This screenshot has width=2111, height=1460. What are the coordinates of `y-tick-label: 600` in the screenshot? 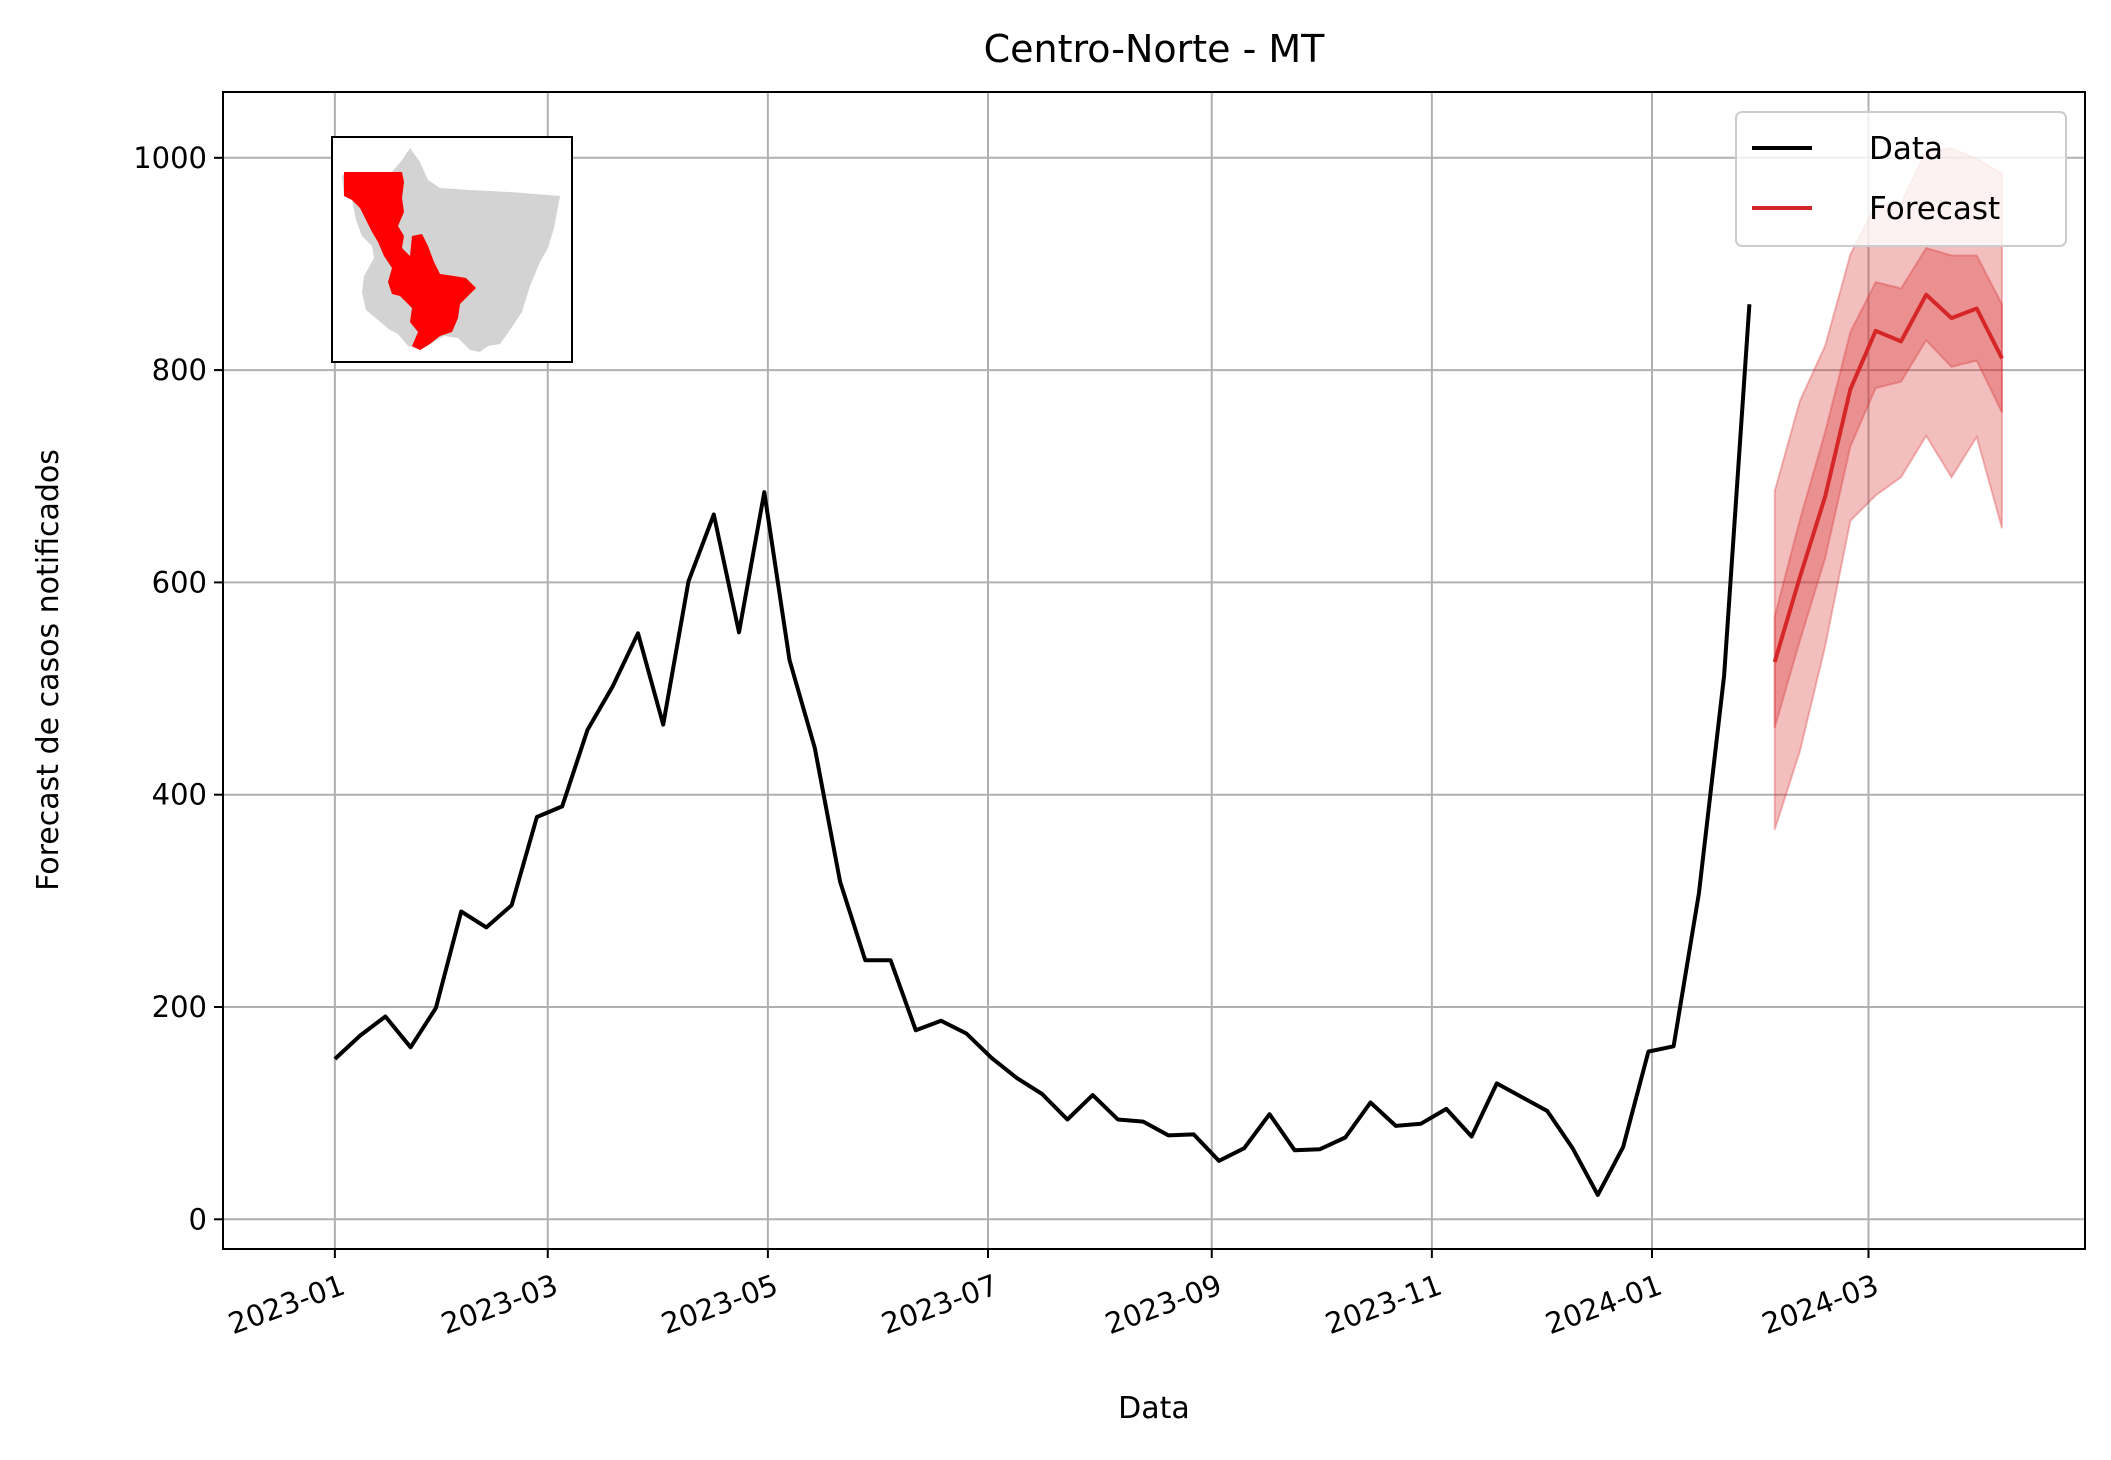 It's located at (179, 582).